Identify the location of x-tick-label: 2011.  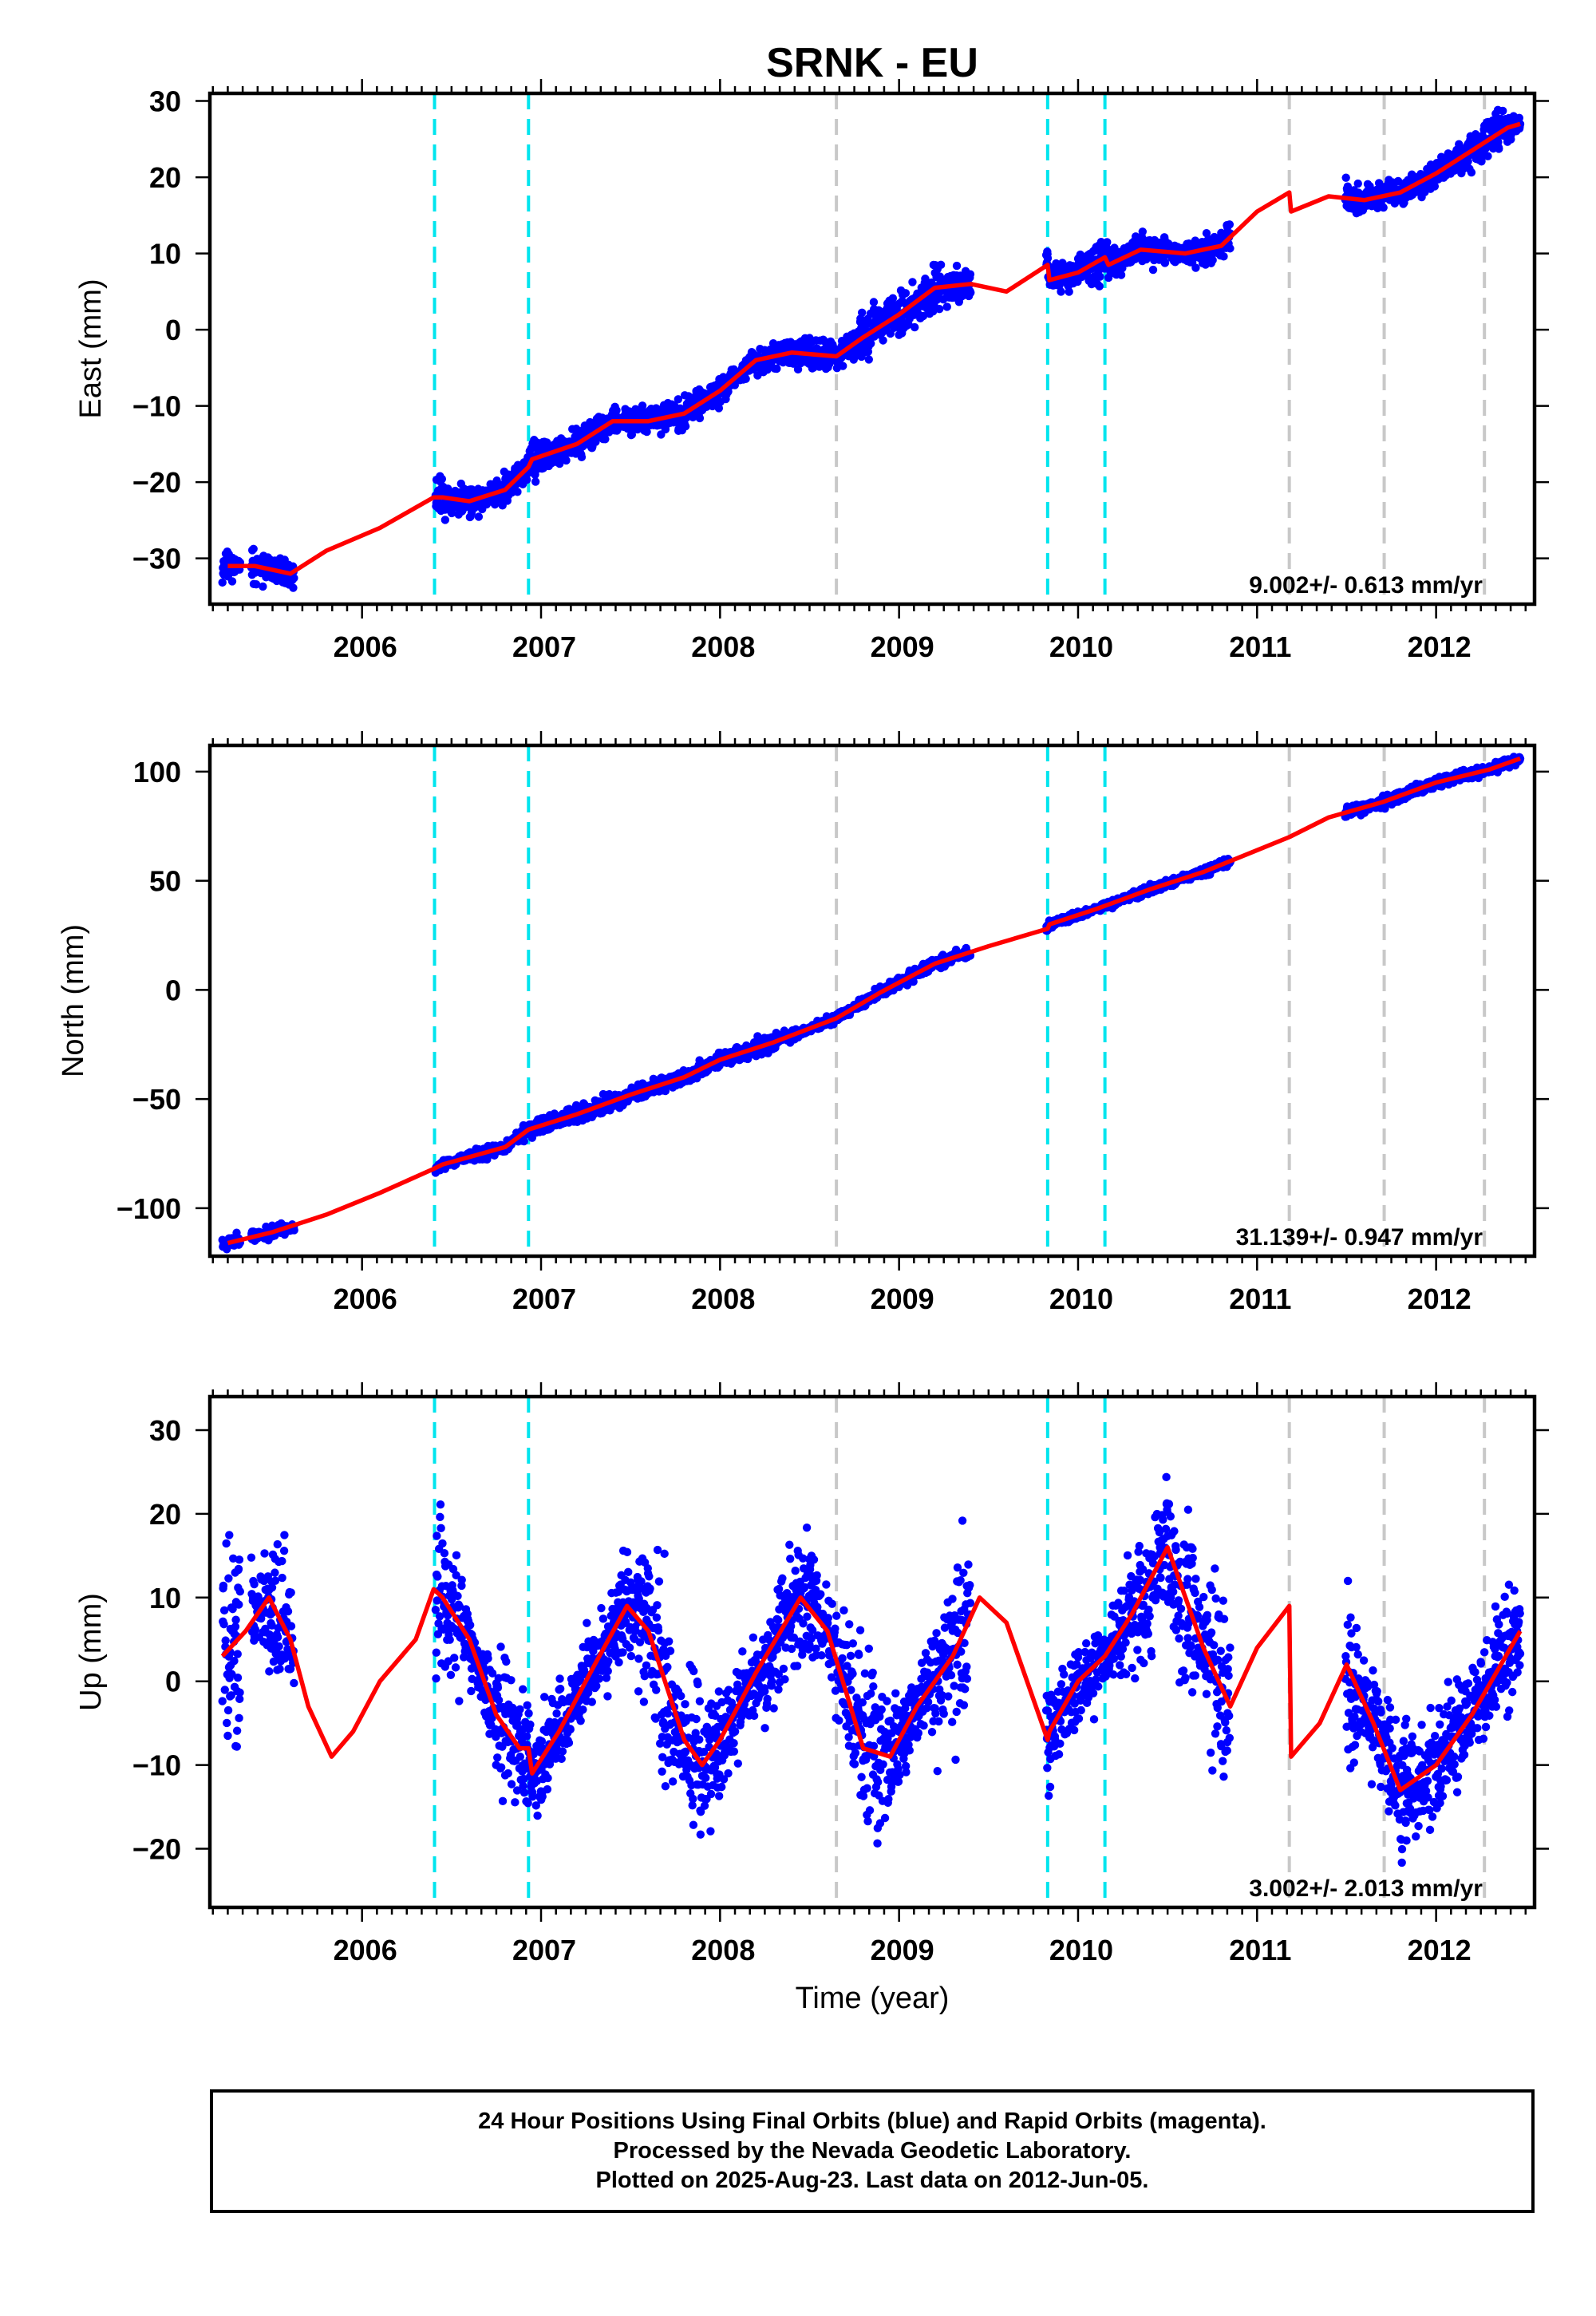
(1260, 646).